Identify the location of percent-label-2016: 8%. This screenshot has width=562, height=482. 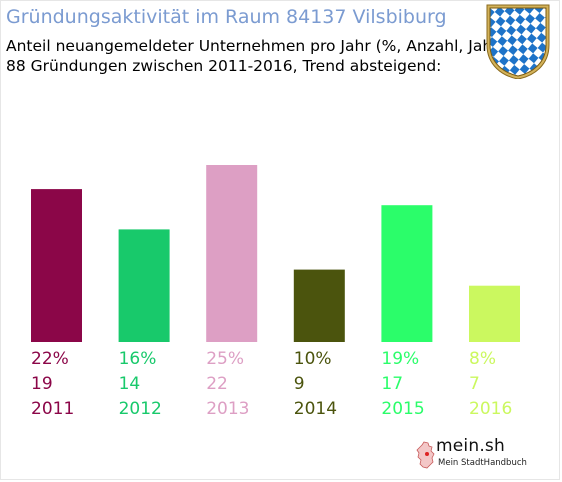
(482, 359).